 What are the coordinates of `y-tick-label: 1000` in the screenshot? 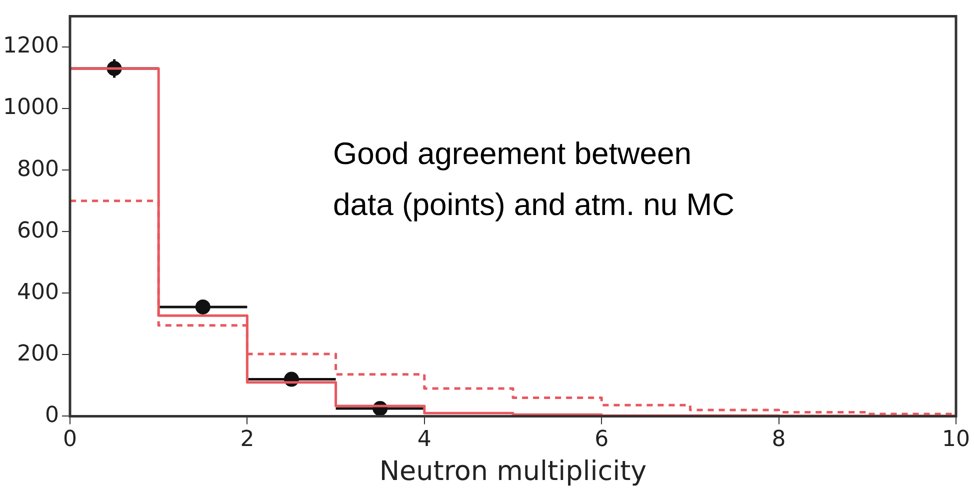 It's located at (30, 107).